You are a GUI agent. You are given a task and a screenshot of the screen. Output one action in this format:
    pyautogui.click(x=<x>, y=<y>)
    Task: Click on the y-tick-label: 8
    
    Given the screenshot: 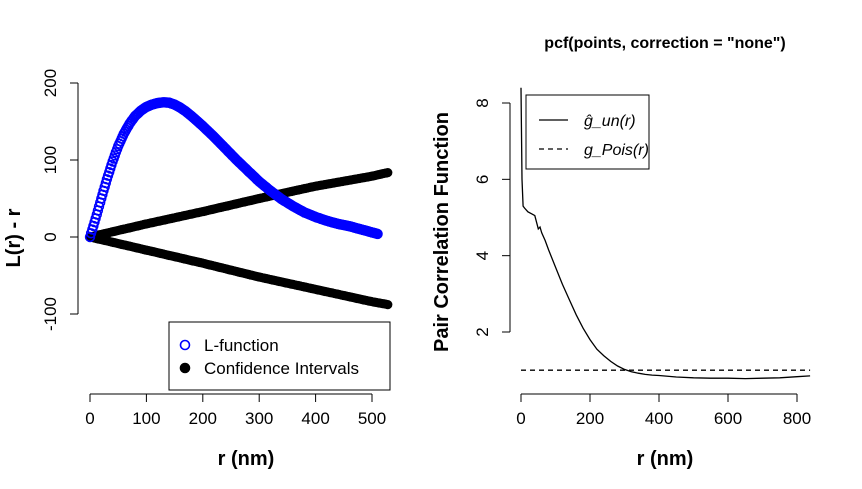 What is the action you would take?
    pyautogui.click(x=482, y=102)
    